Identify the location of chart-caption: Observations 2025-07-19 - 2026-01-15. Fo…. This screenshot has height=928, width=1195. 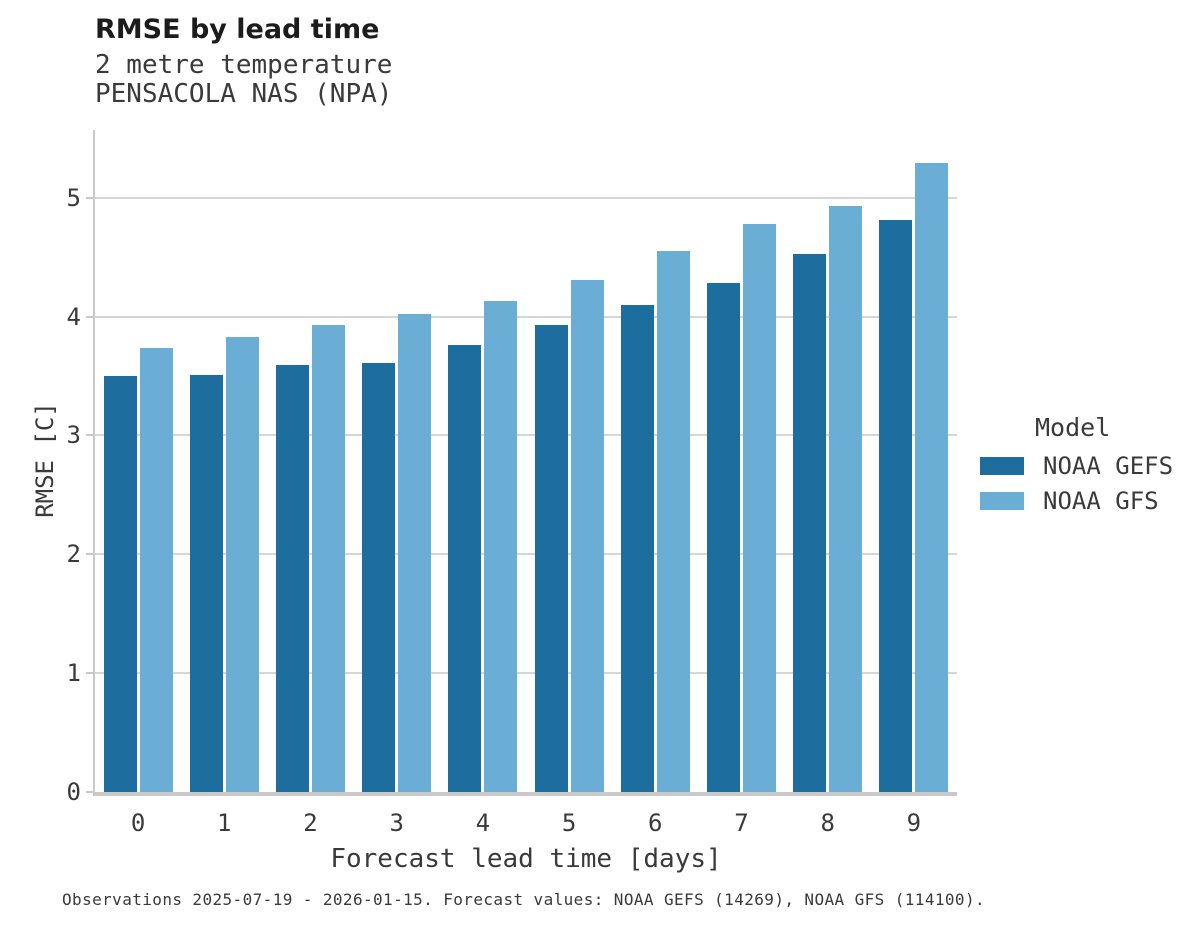
(524, 899).